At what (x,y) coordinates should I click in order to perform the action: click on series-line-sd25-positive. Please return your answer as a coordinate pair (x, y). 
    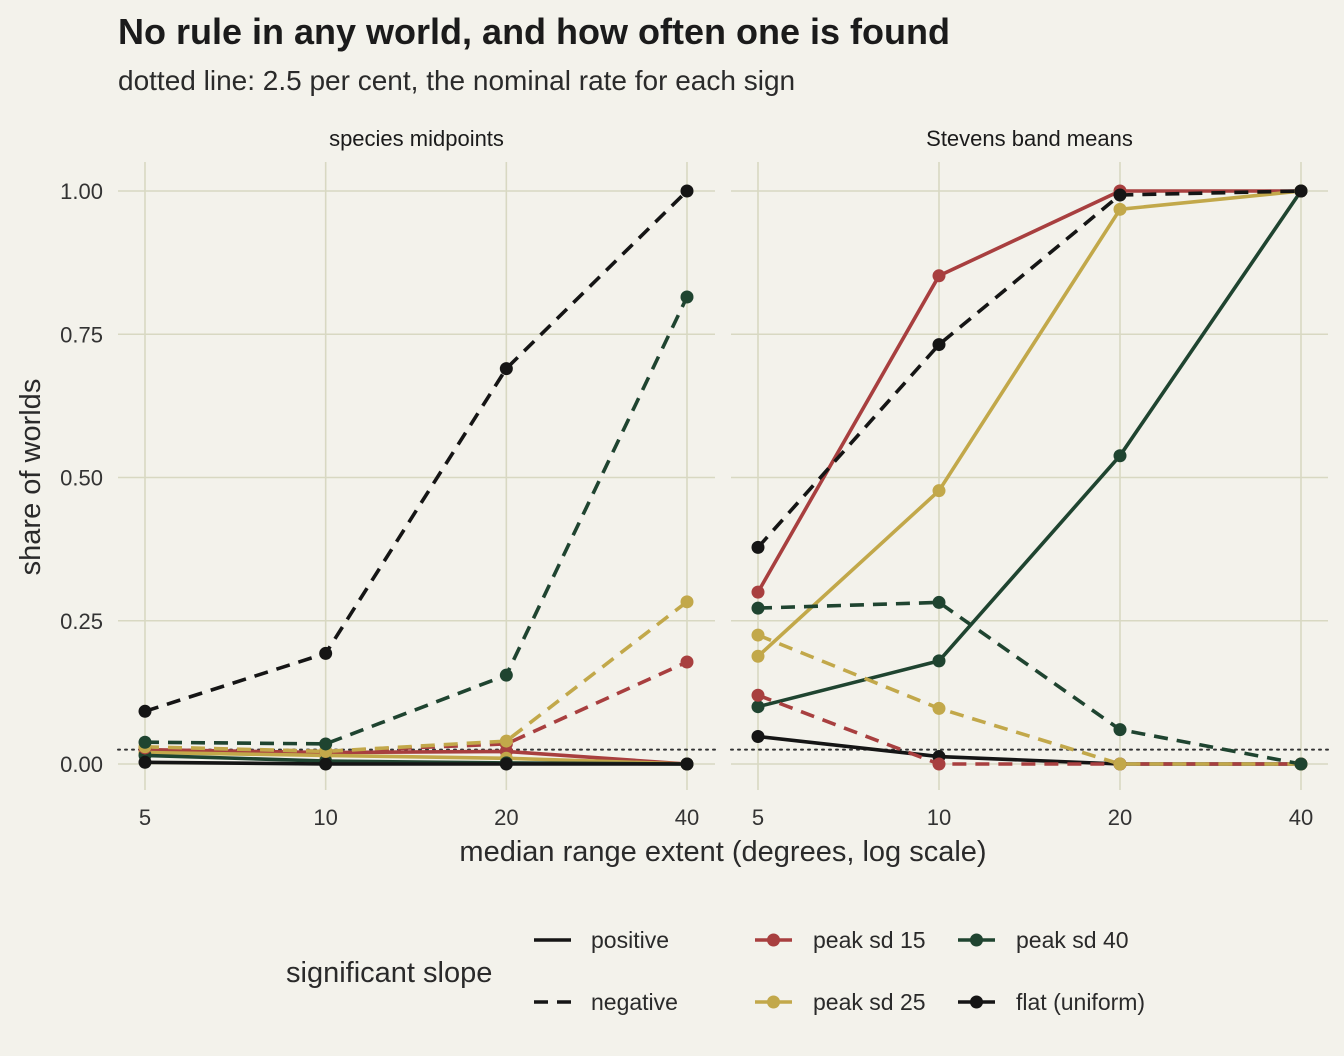
    Looking at the image, I should click on (416, 758).